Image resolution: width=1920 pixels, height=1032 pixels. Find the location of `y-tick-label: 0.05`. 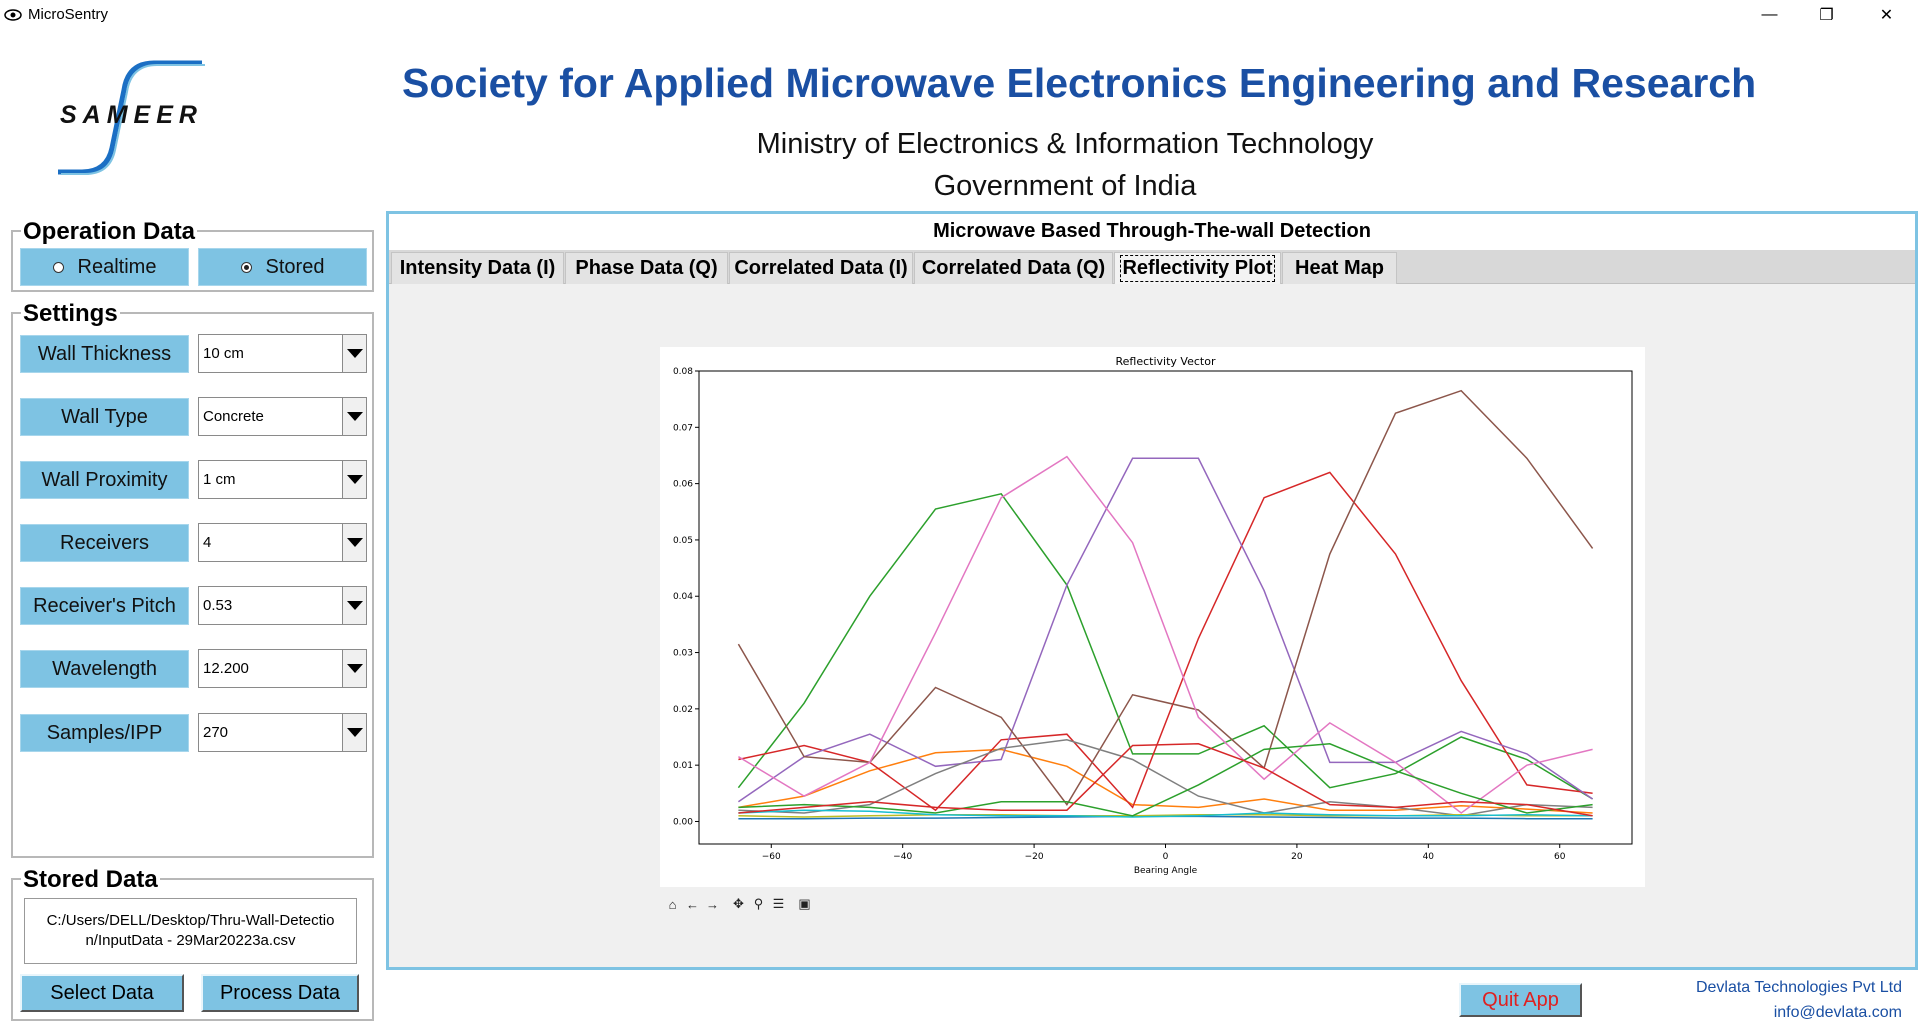

y-tick-label: 0.05 is located at coordinates (683, 541).